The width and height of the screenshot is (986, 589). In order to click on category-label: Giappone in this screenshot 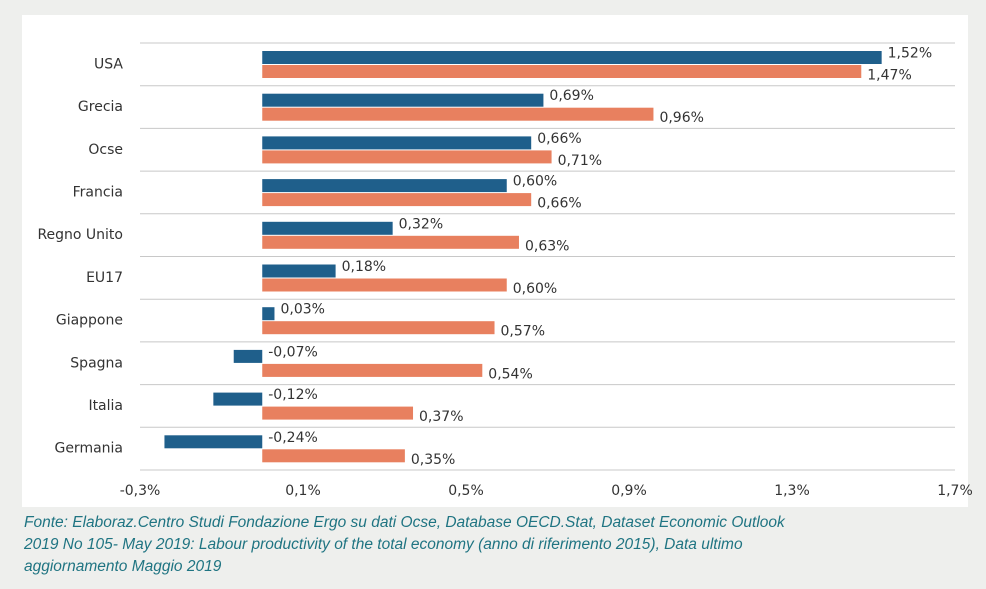, I will do `click(89, 321)`.